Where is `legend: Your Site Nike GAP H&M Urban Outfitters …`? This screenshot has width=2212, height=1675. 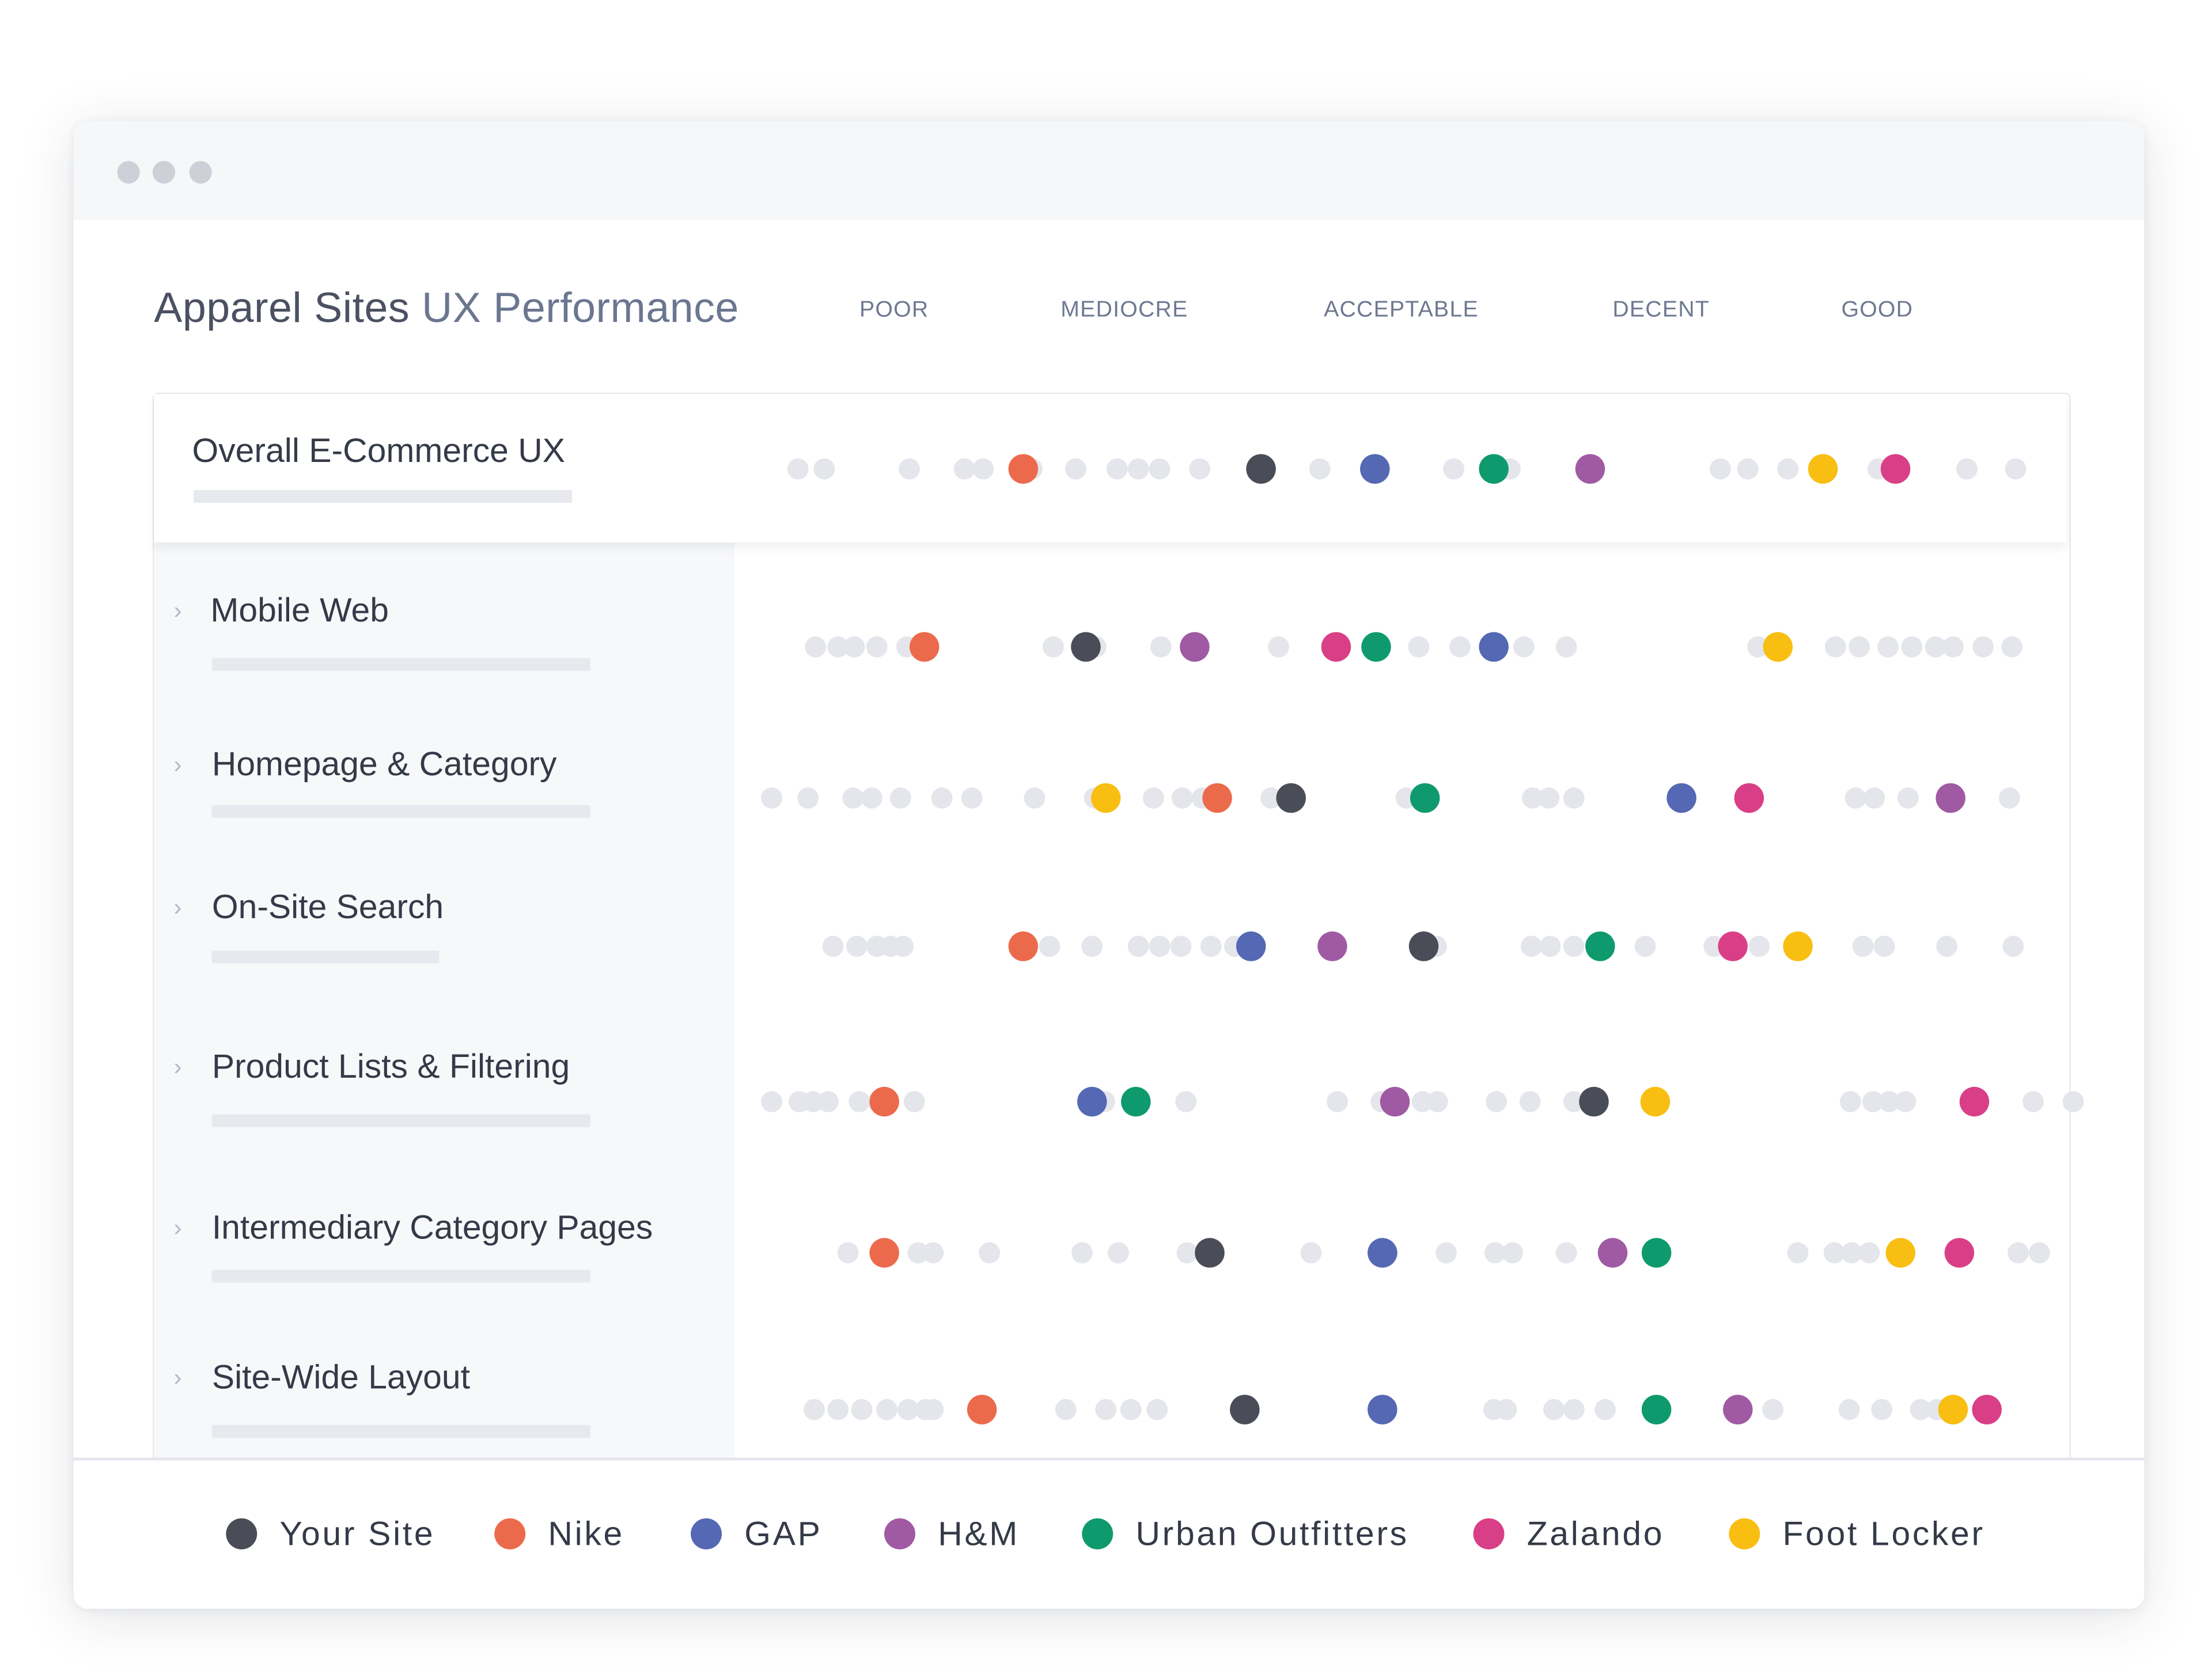 legend: Your Site Nike GAP H&M Urban Outfitters … is located at coordinates (1109, 1533).